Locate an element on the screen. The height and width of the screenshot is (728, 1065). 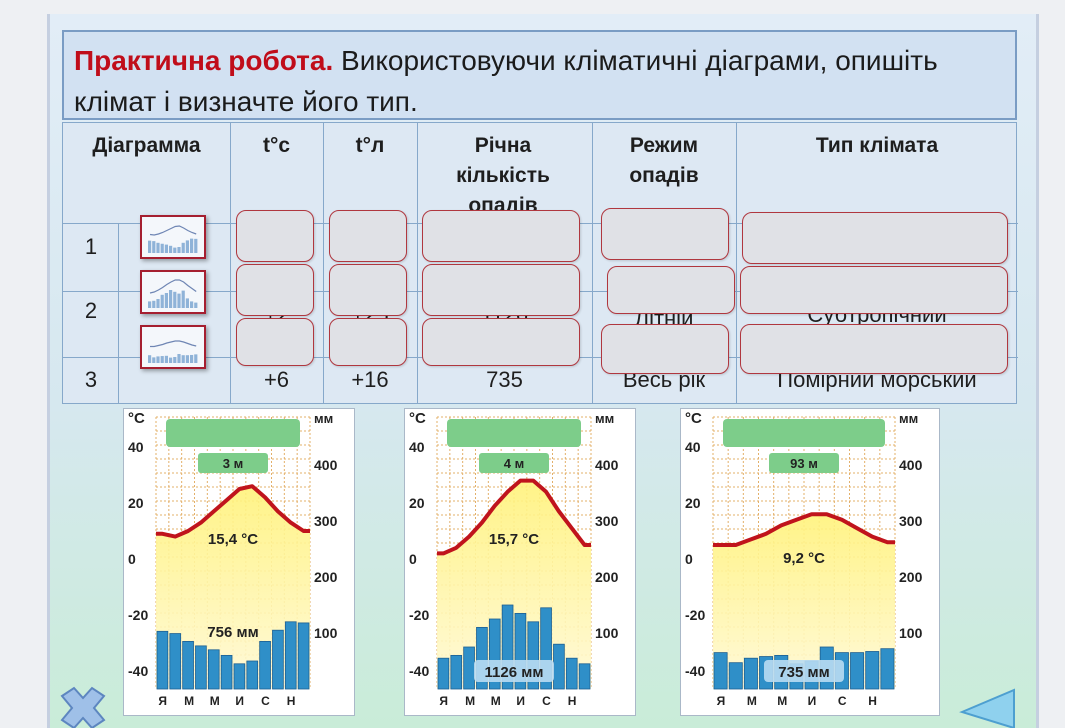
answer-cover-r3-regime is located at coordinates (665, 349).